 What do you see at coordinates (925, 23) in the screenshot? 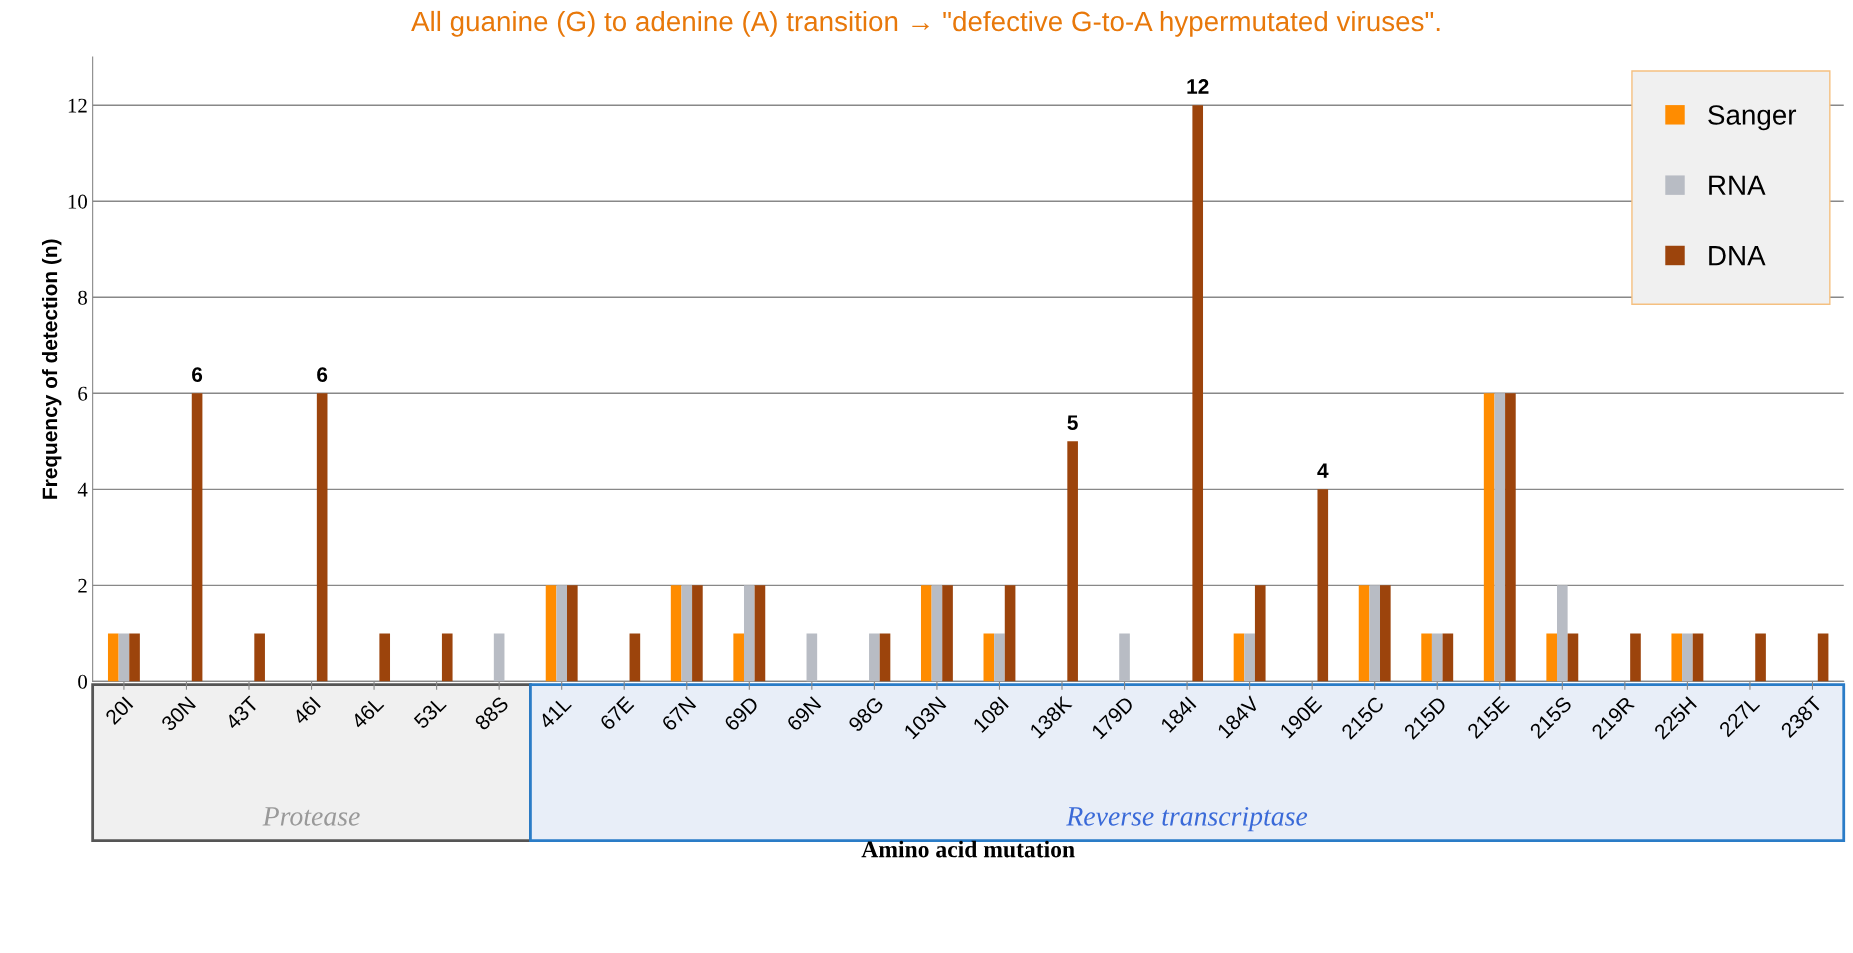
I see `chart-title: All guanine (G) to adenine (A) transition → "defective G-to-A hypermutated viruses".` at bounding box center [925, 23].